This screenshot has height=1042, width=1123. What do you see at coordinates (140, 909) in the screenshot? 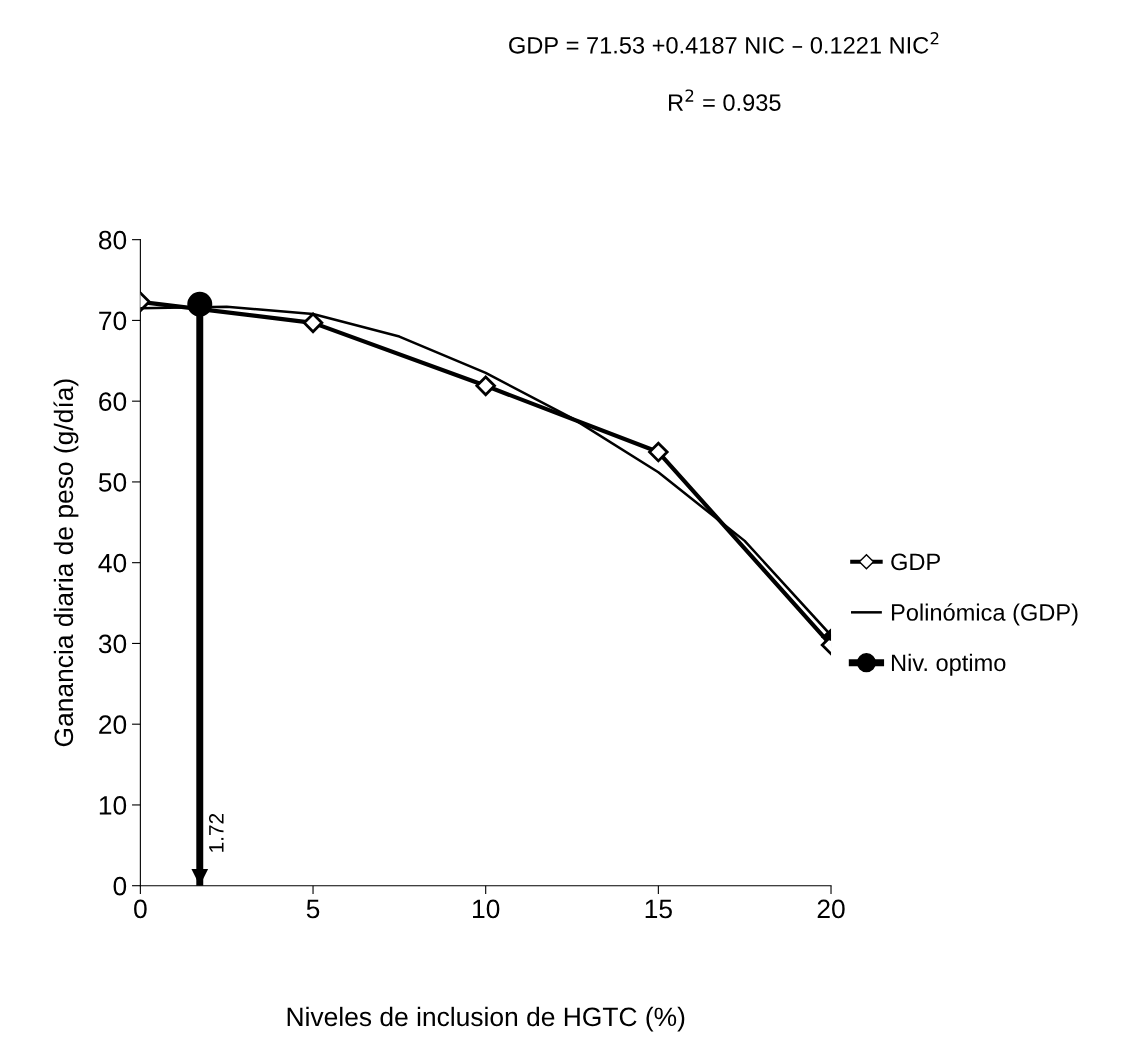
I see `x-tick-label: 0` at bounding box center [140, 909].